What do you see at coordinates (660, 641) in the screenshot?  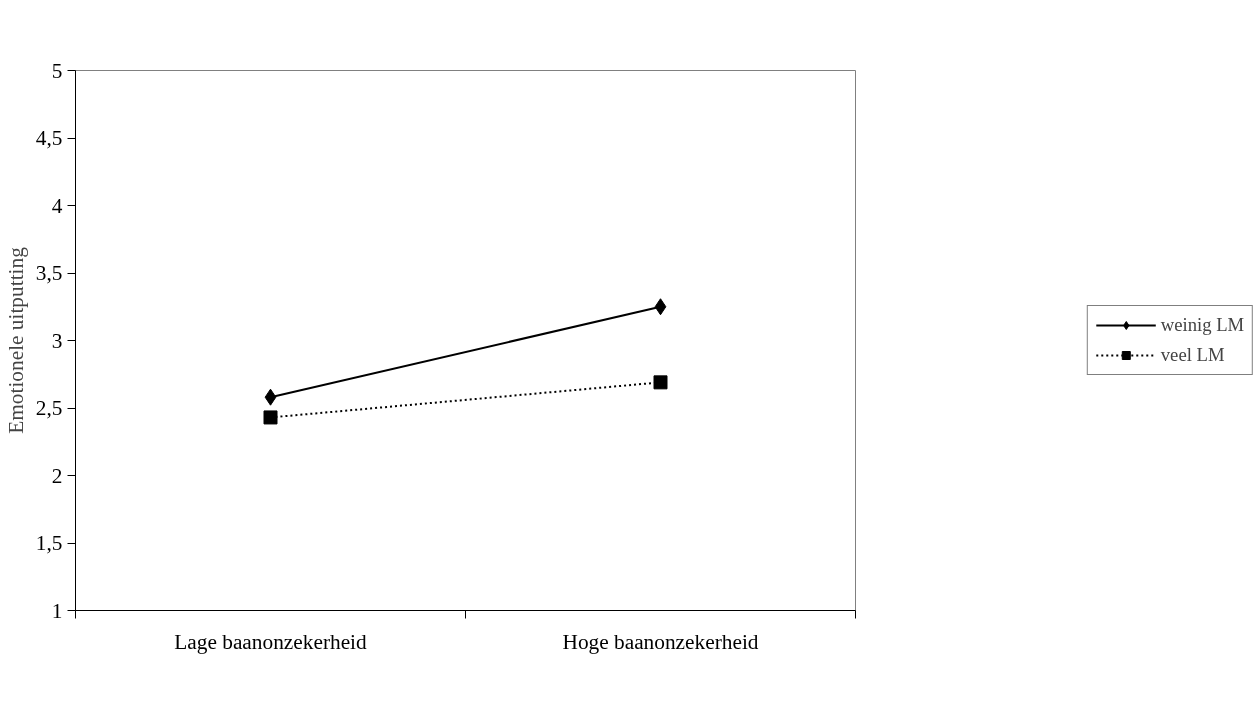 I see `x-tick-label: Hoge baanonzekerheid` at bounding box center [660, 641].